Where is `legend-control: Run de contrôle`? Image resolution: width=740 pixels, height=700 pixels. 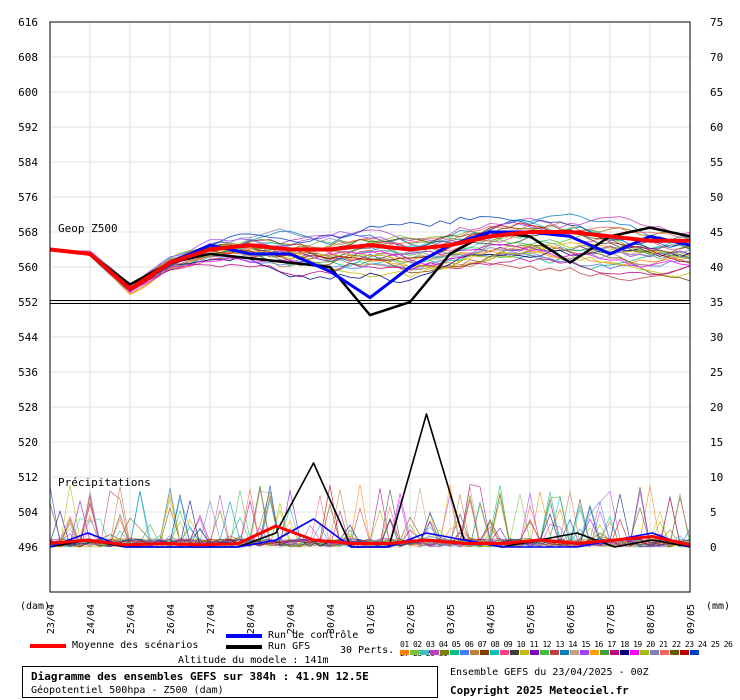
legend-control: Run de contrôle is located at coordinates (292, 635).